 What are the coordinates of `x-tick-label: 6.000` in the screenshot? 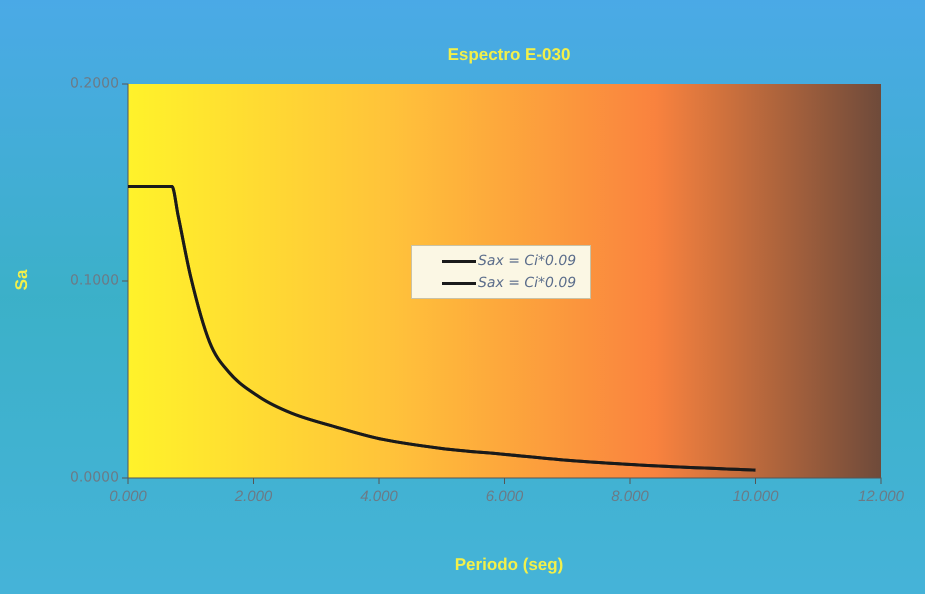 It's located at (505, 497).